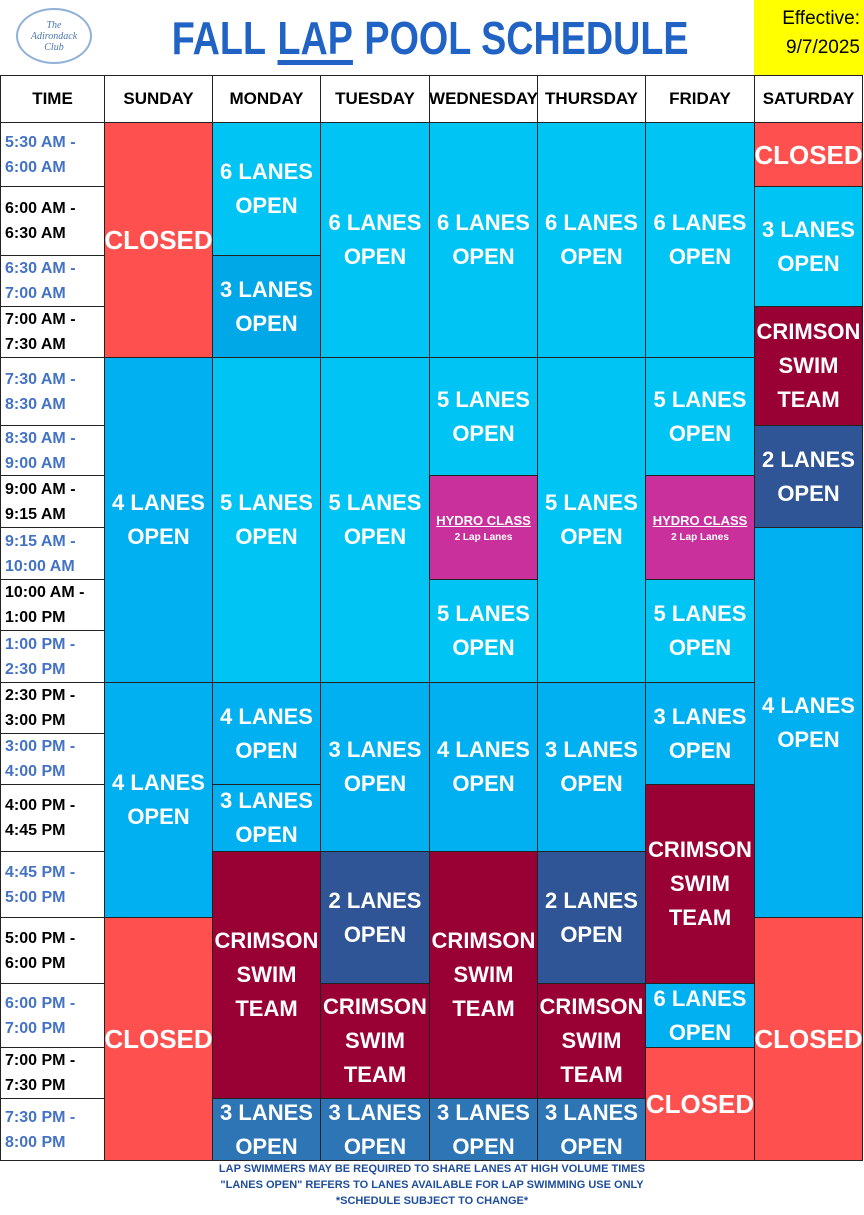 The width and height of the screenshot is (864, 1215). I want to click on block-line: CLOSED, so click(158, 240).